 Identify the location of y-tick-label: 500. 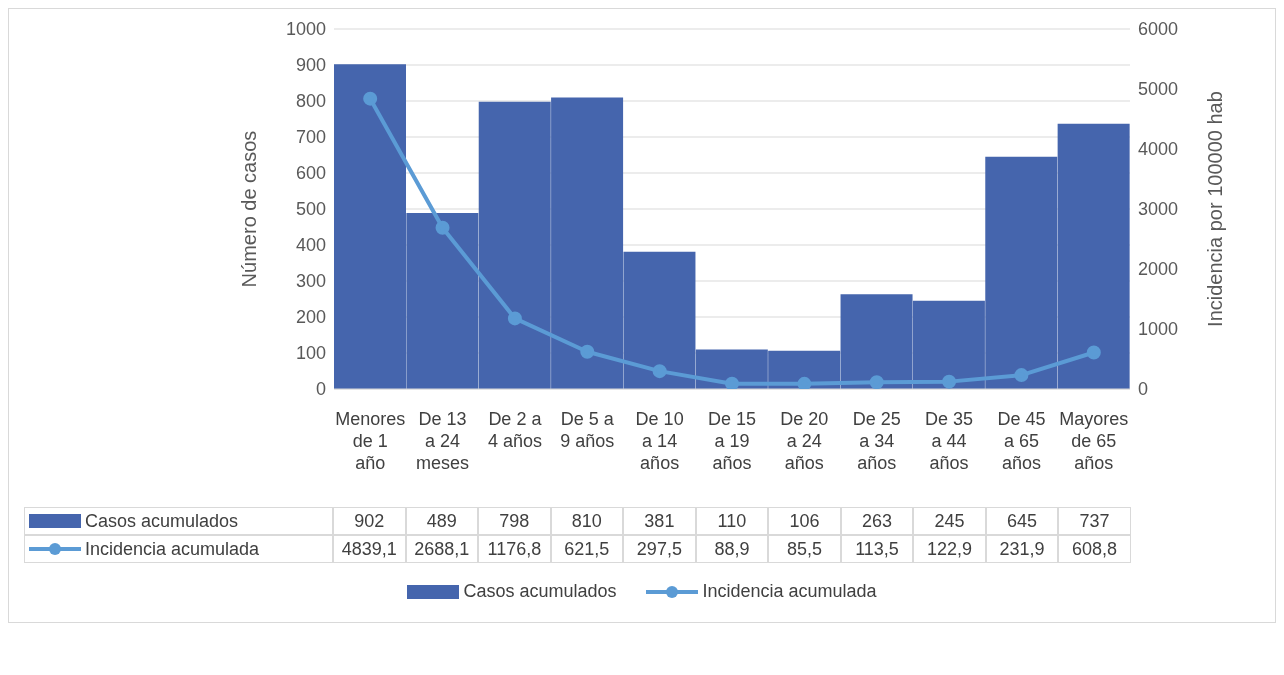
(310, 209).